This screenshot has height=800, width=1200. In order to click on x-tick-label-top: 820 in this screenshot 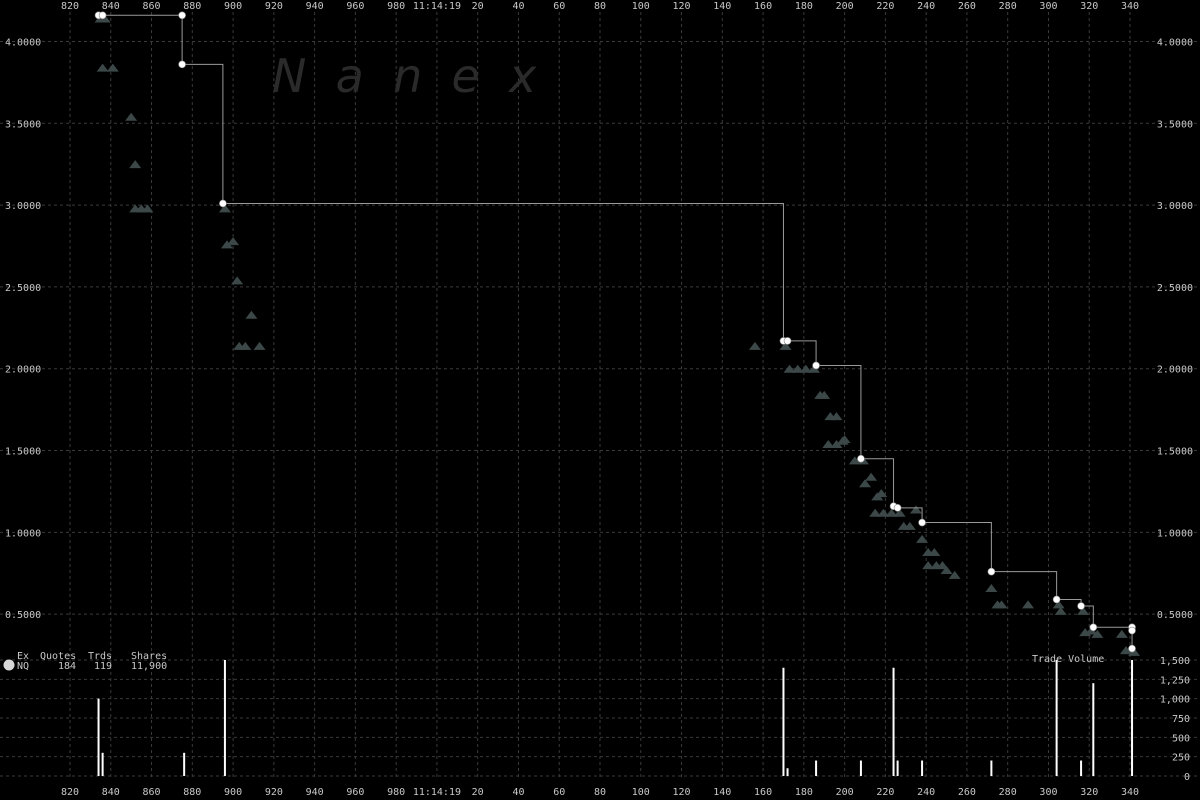, I will do `click(70, 6)`.